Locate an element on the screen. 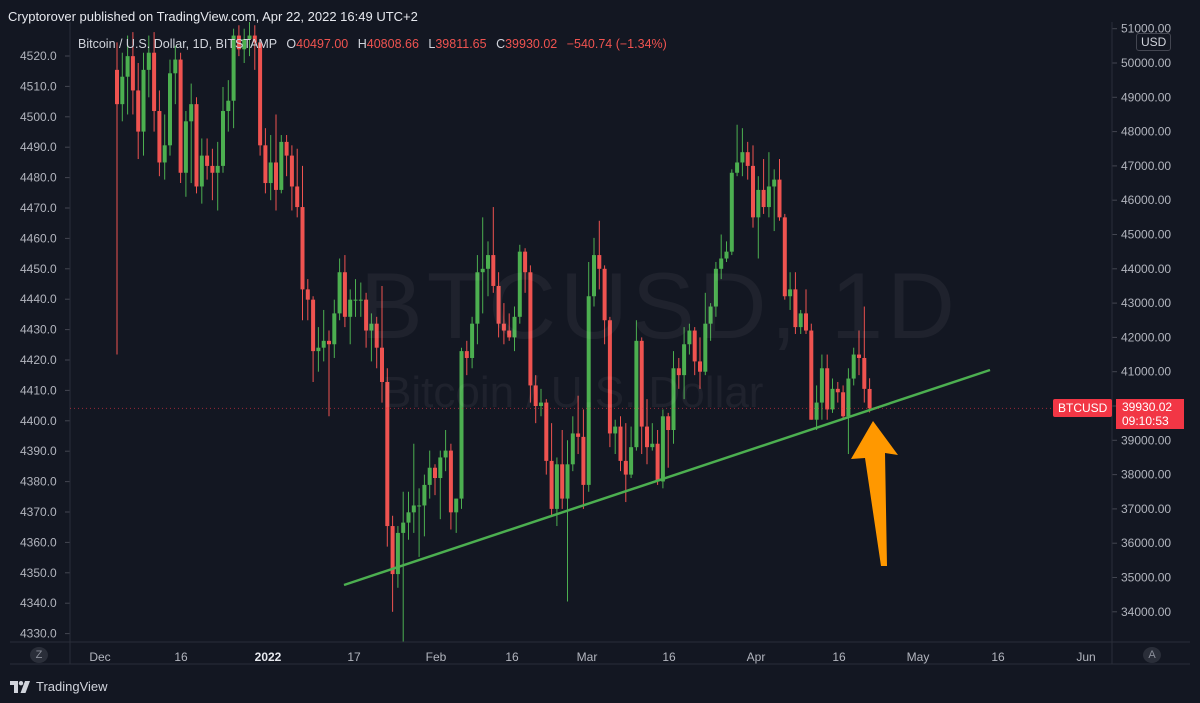  time-axis-label: Mar is located at coordinates (587, 657).